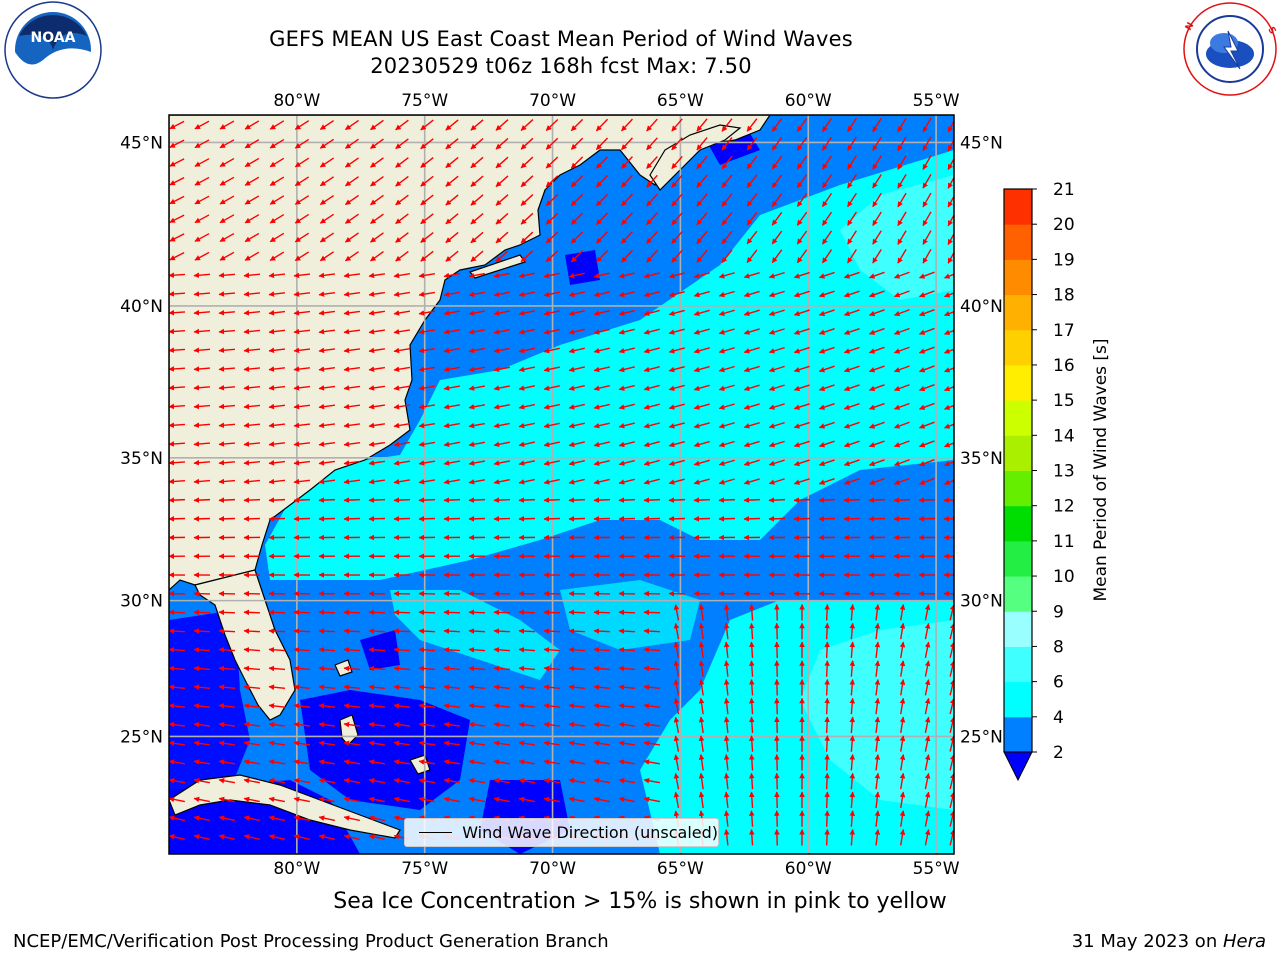  Describe the element at coordinates (1064, 507) in the screenshot. I see `colorbar-tick-label: 12` at that location.